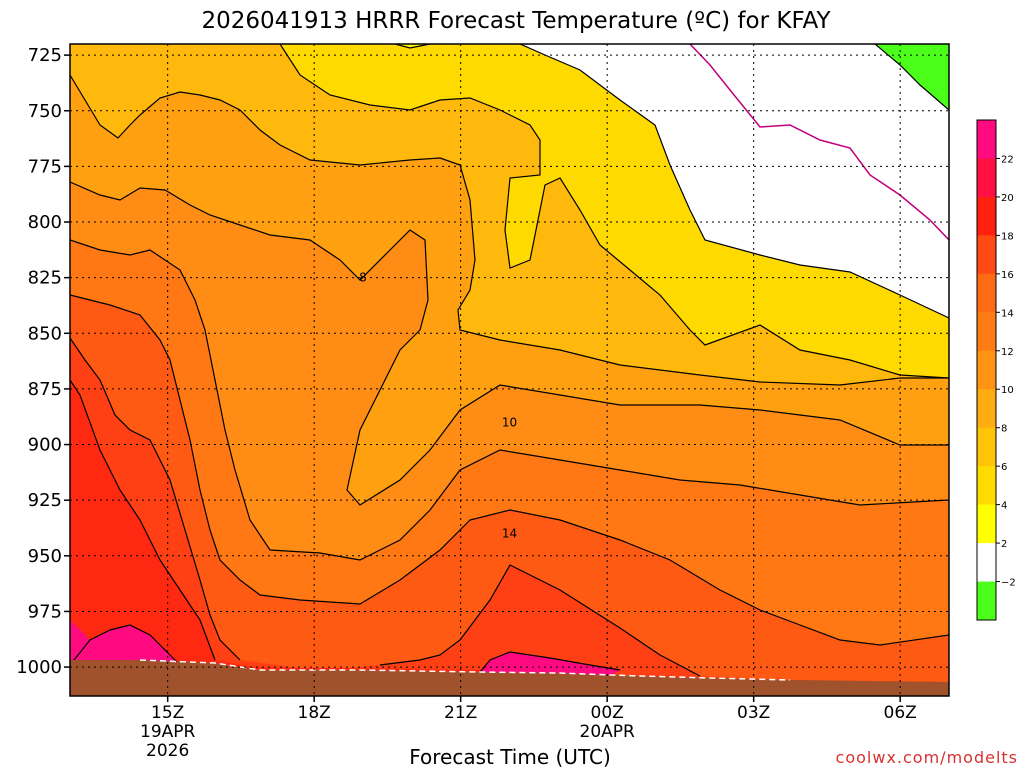 This screenshot has height=768, width=1024. Describe the element at coordinates (45, 55) in the screenshot. I see `y-tick-label: 725` at that location.